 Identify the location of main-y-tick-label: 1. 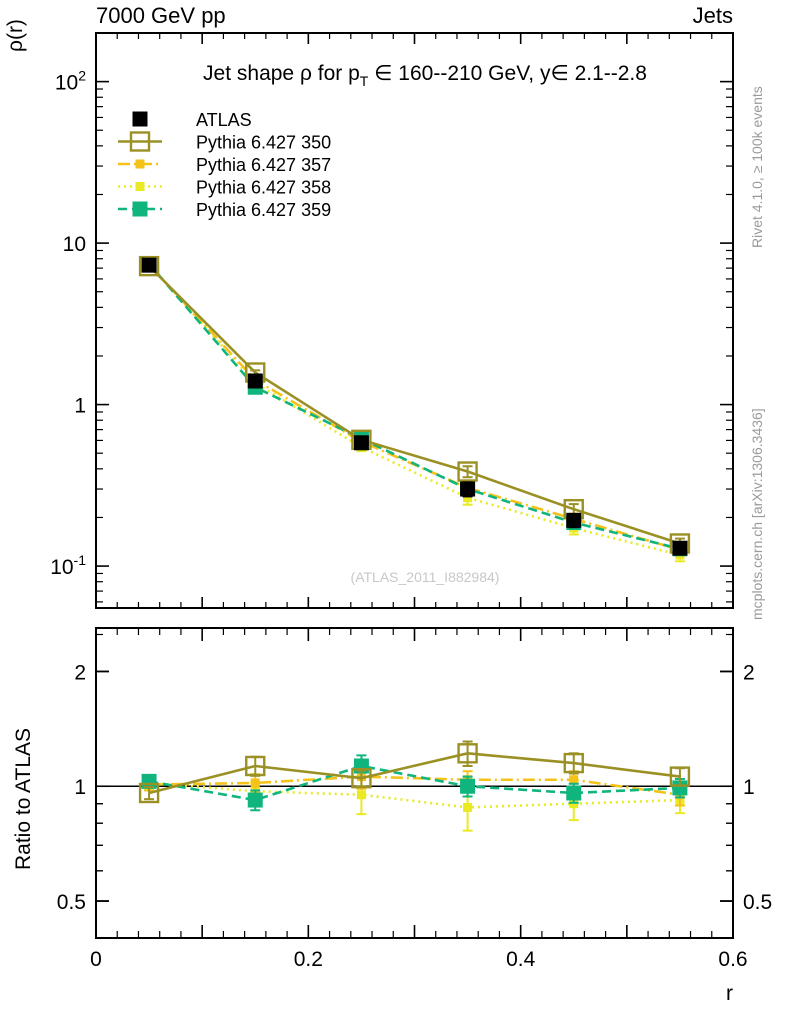
(80, 406).